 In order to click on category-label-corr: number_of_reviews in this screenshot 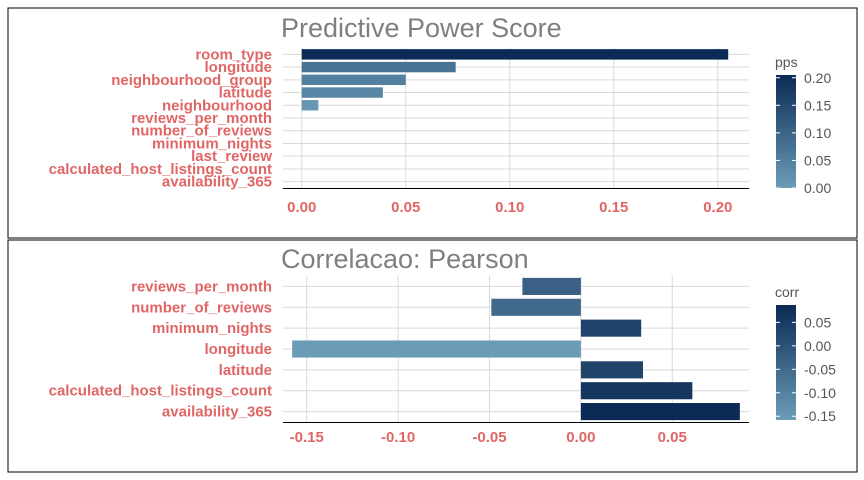, I will do `click(201, 307)`.